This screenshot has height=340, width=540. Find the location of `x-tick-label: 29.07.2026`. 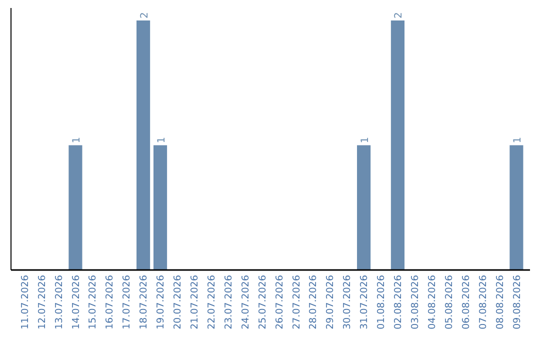

x-tick-label: 29.07.2026 is located at coordinates (330, 302).